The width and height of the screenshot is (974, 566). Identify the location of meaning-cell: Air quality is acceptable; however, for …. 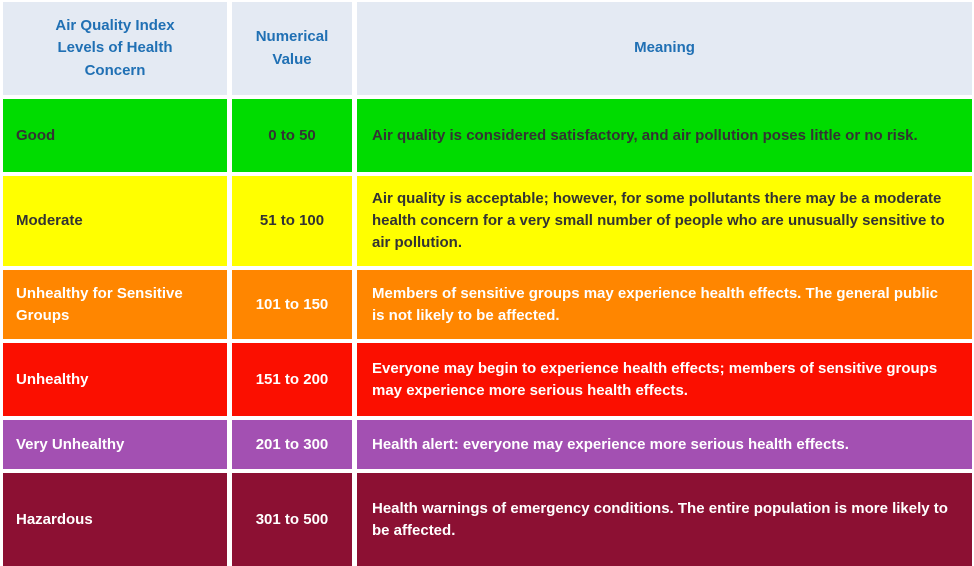
(664, 221).